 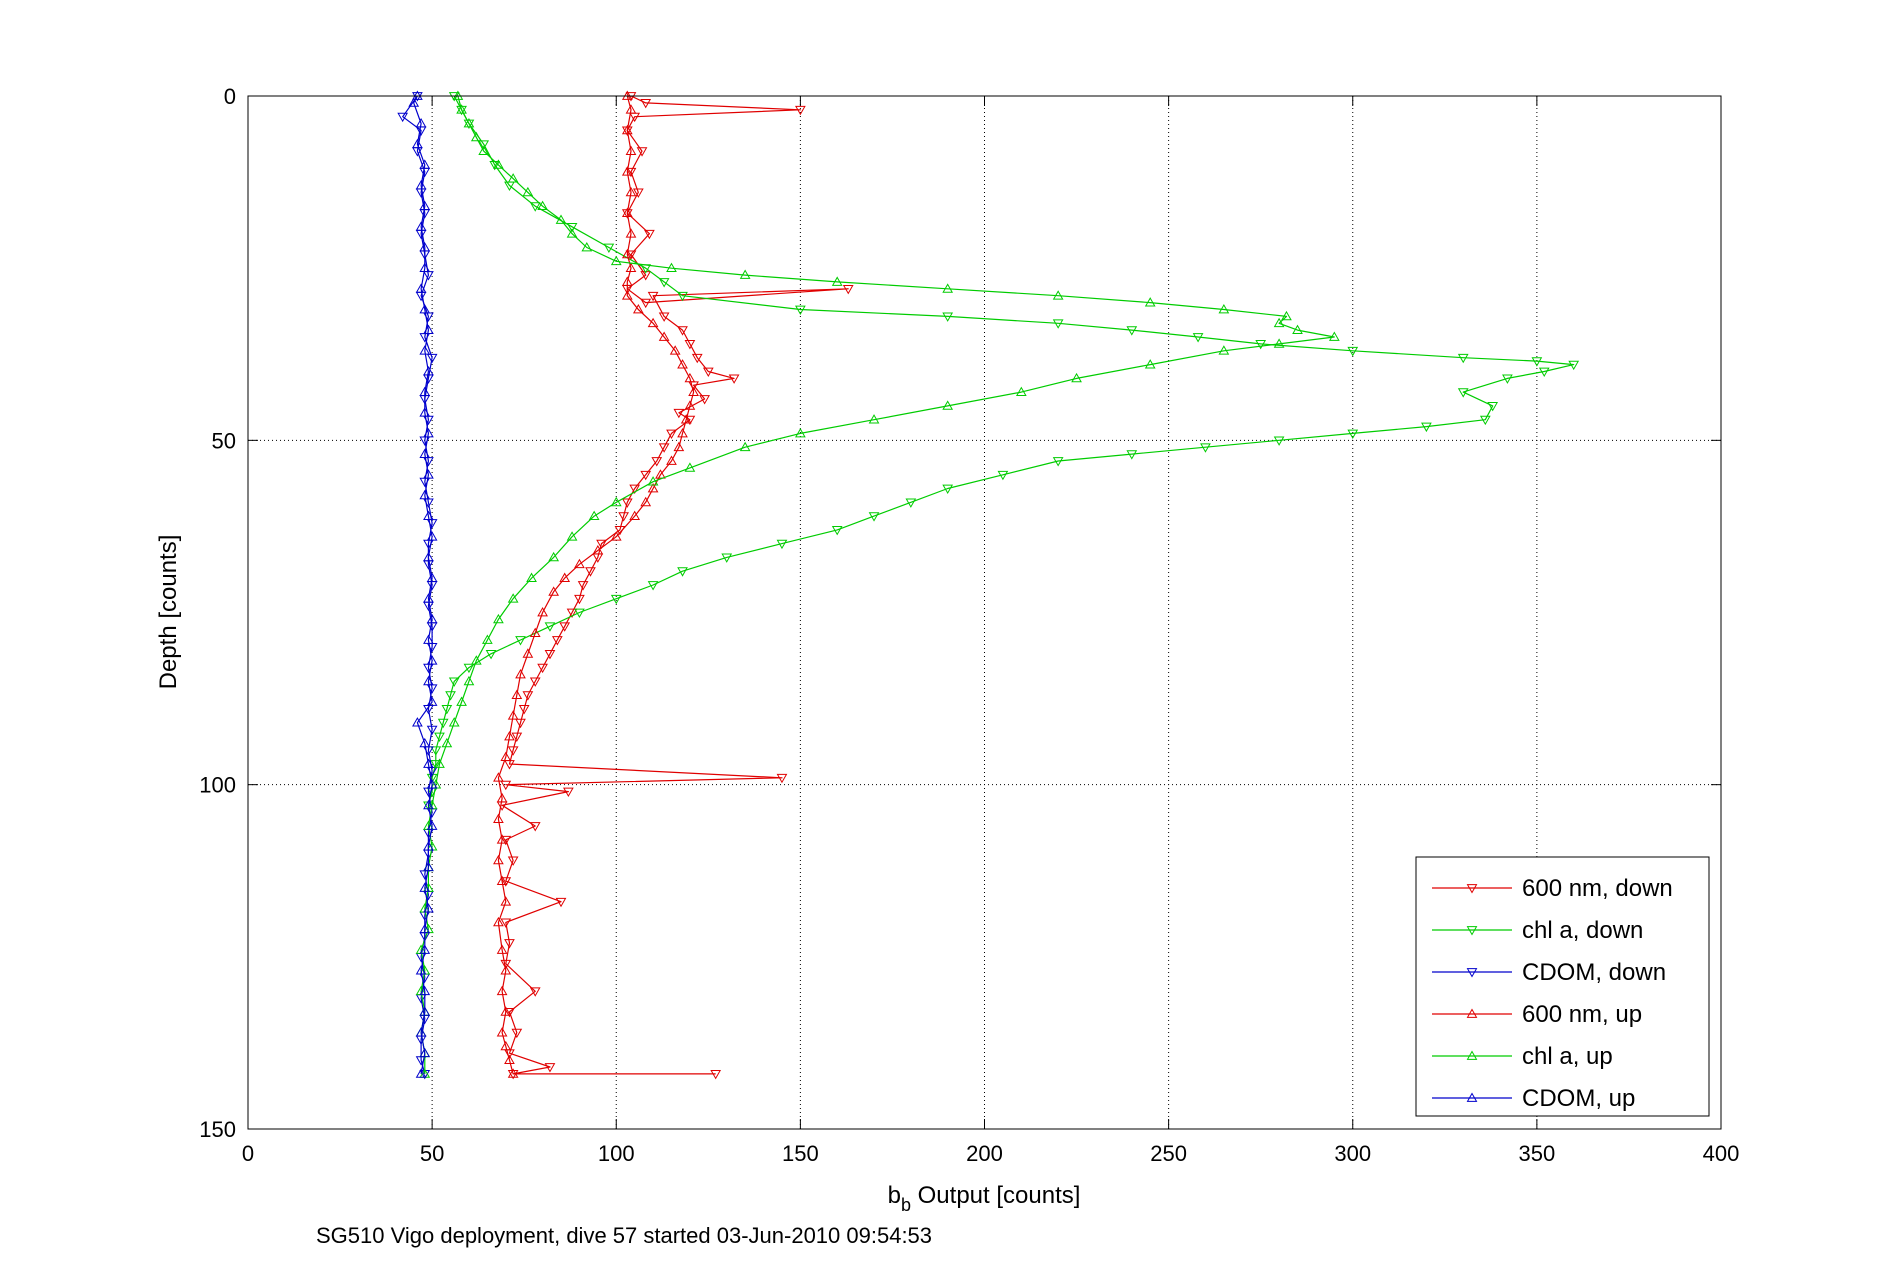 I want to click on legend-label: 600 nm, up, so click(x=1582, y=1014).